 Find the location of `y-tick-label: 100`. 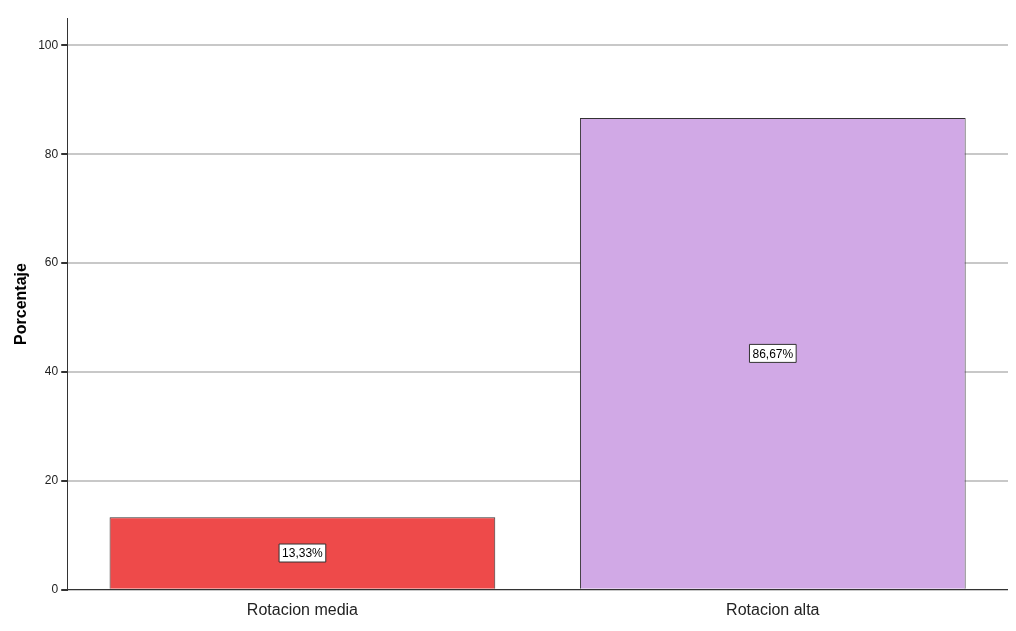

y-tick-label: 100 is located at coordinates (48, 44).